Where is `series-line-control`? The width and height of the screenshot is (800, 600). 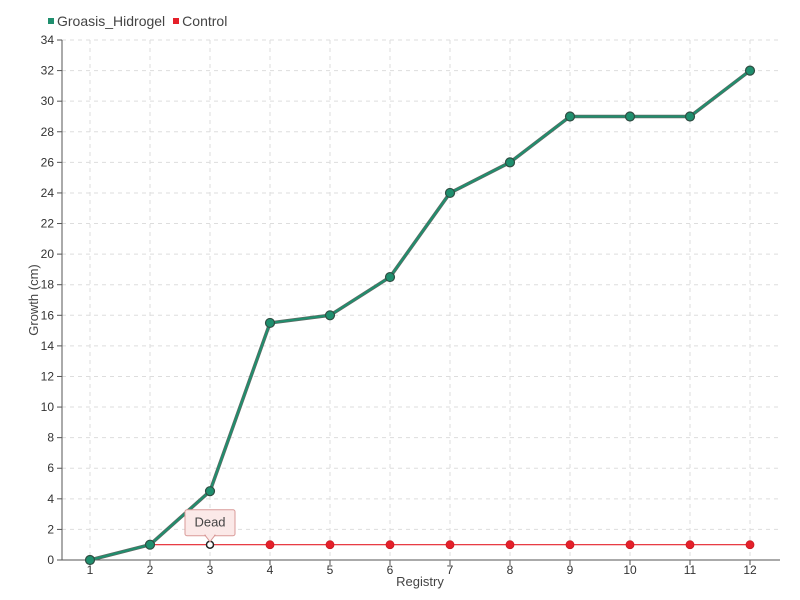 series-line-control is located at coordinates (419, 552).